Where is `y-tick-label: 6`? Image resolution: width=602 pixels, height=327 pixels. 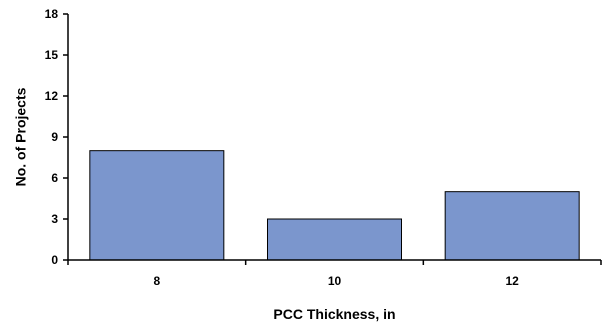 y-tick-label: 6 is located at coordinates (54, 178).